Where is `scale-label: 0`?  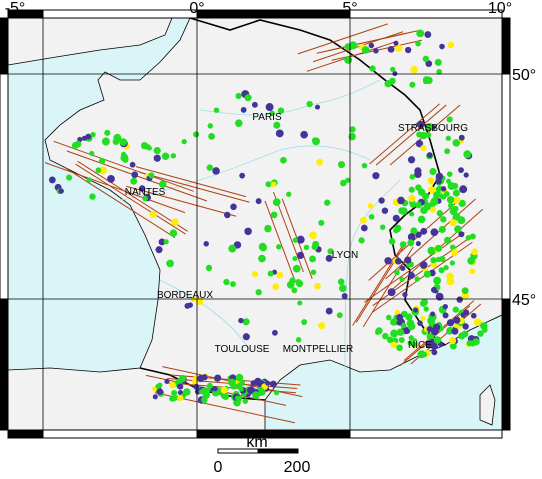 scale-label: 0 is located at coordinates (218, 467).